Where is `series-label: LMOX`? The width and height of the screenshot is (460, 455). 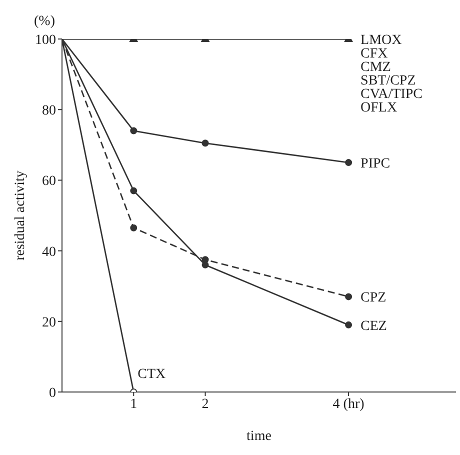 series-label: LMOX is located at coordinates (381, 40).